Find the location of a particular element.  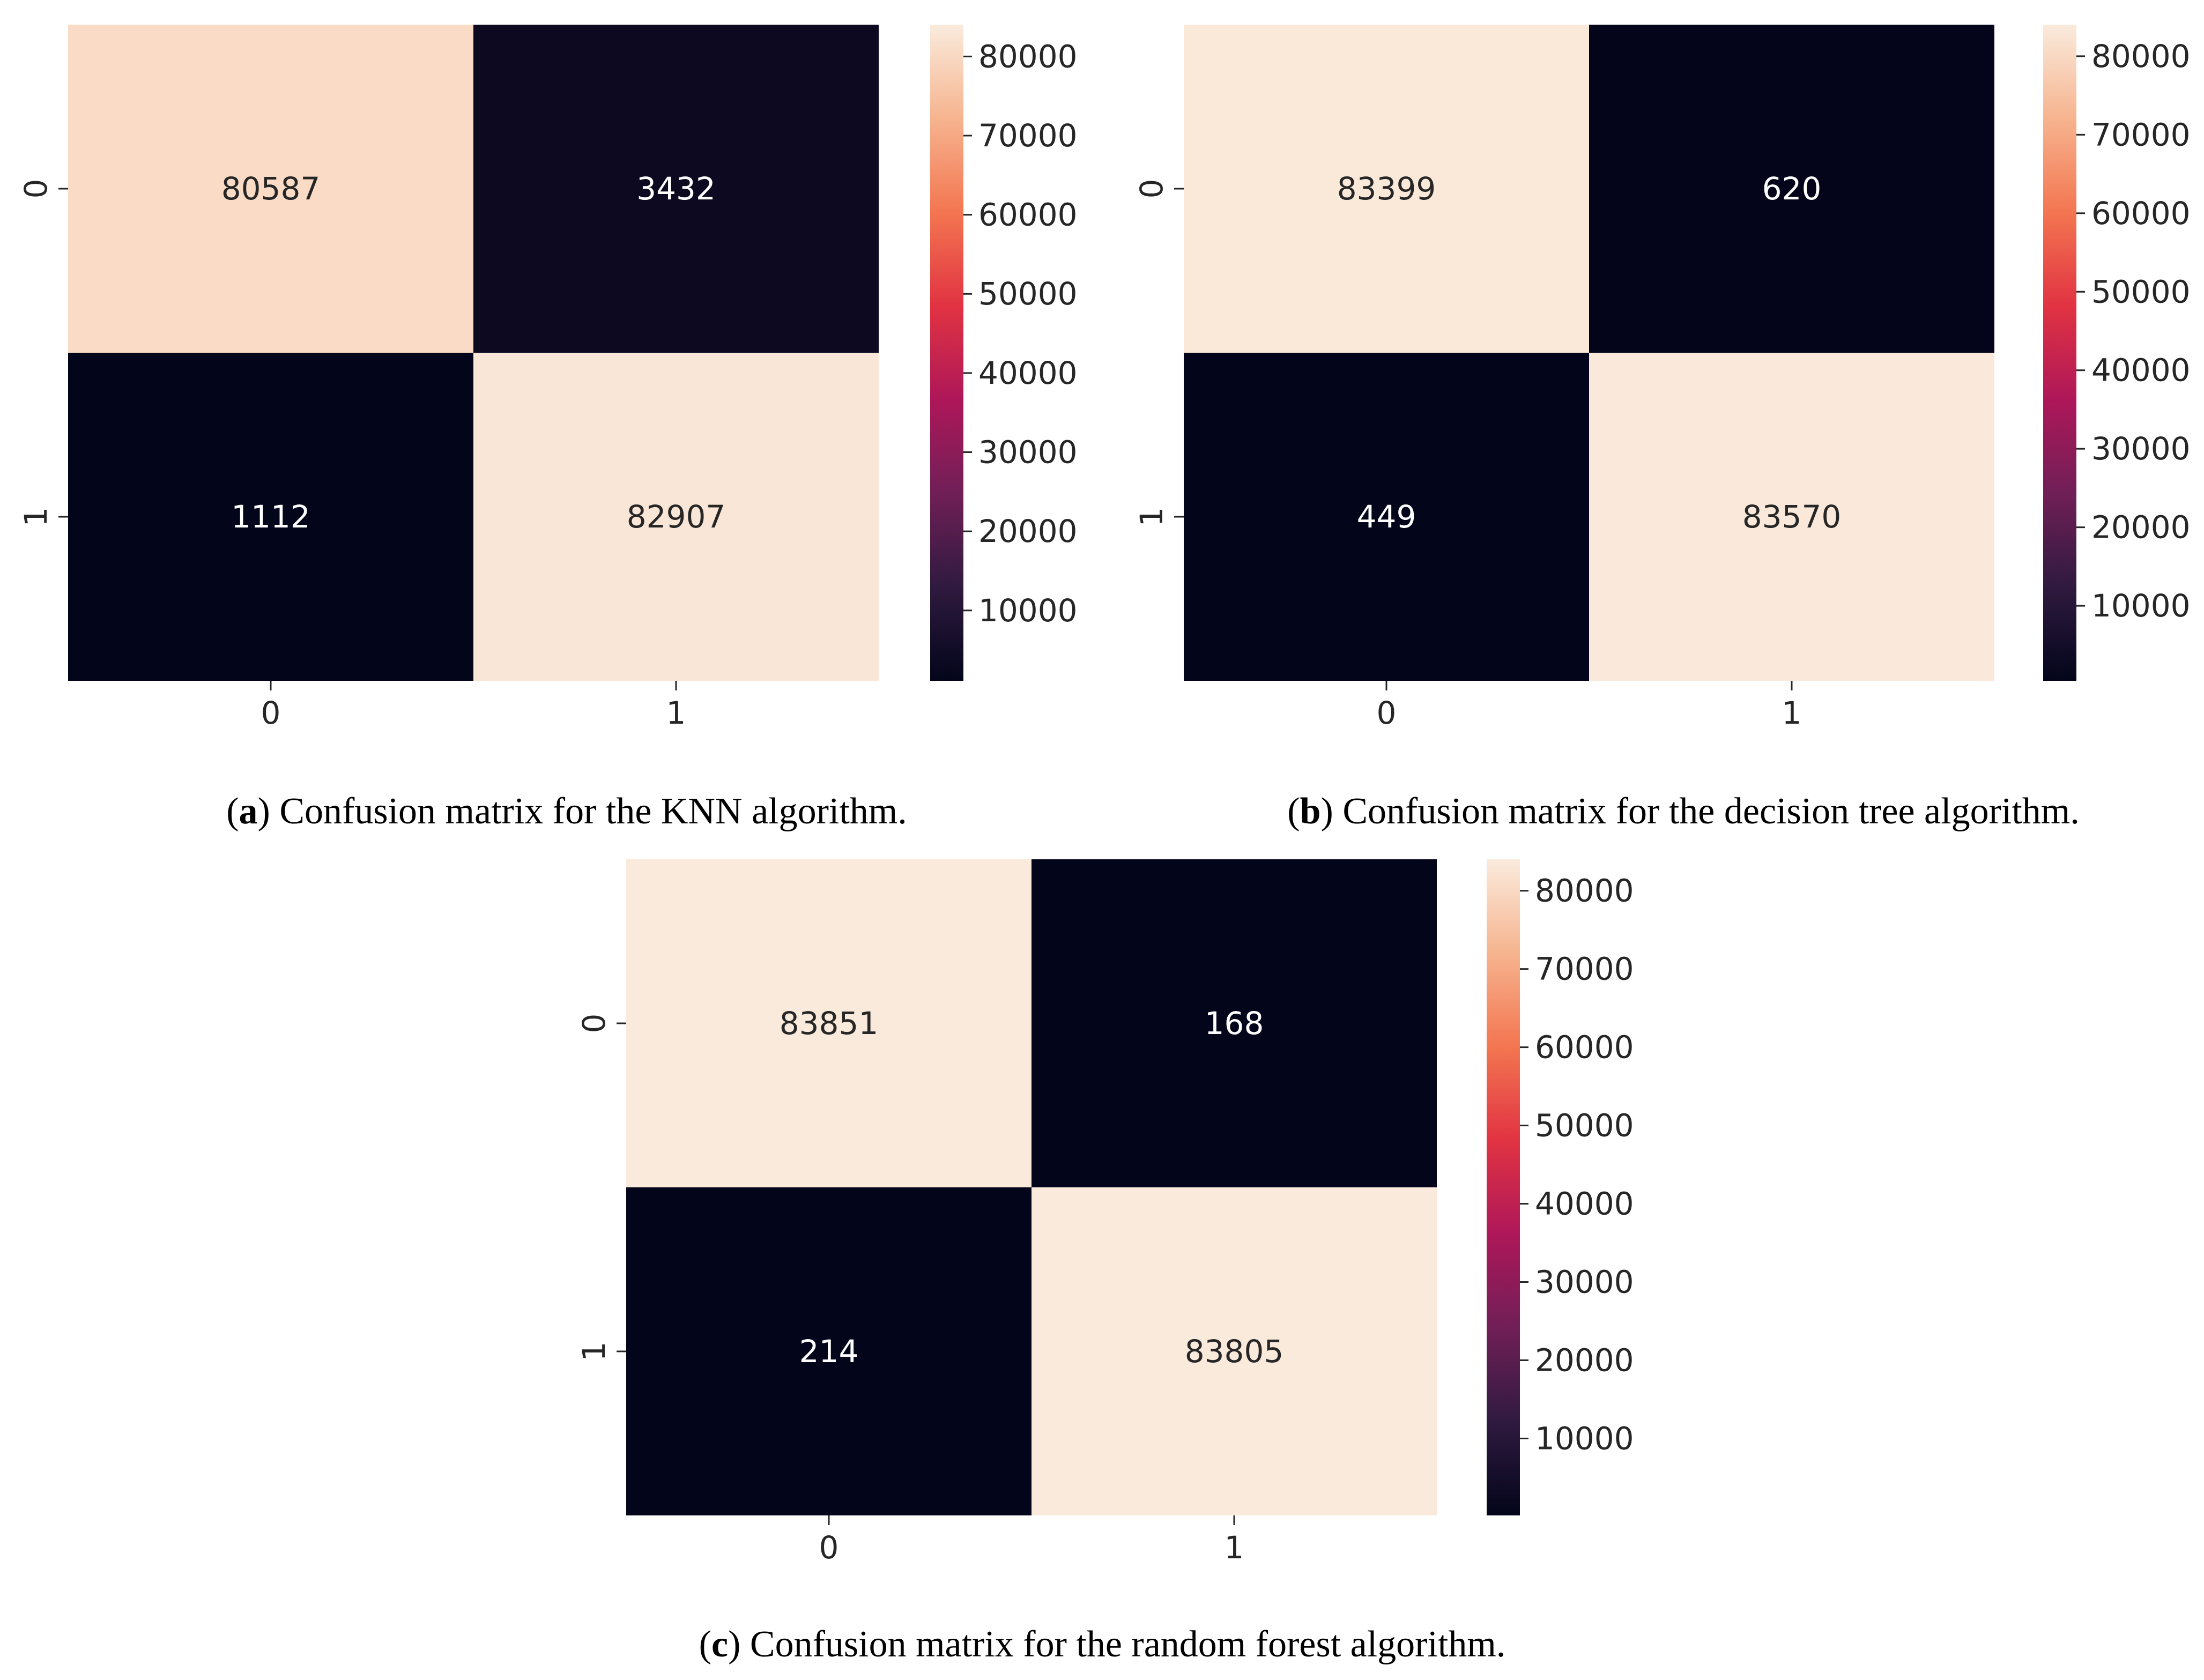

cell-value-label: 449 is located at coordinates (1386, 517).